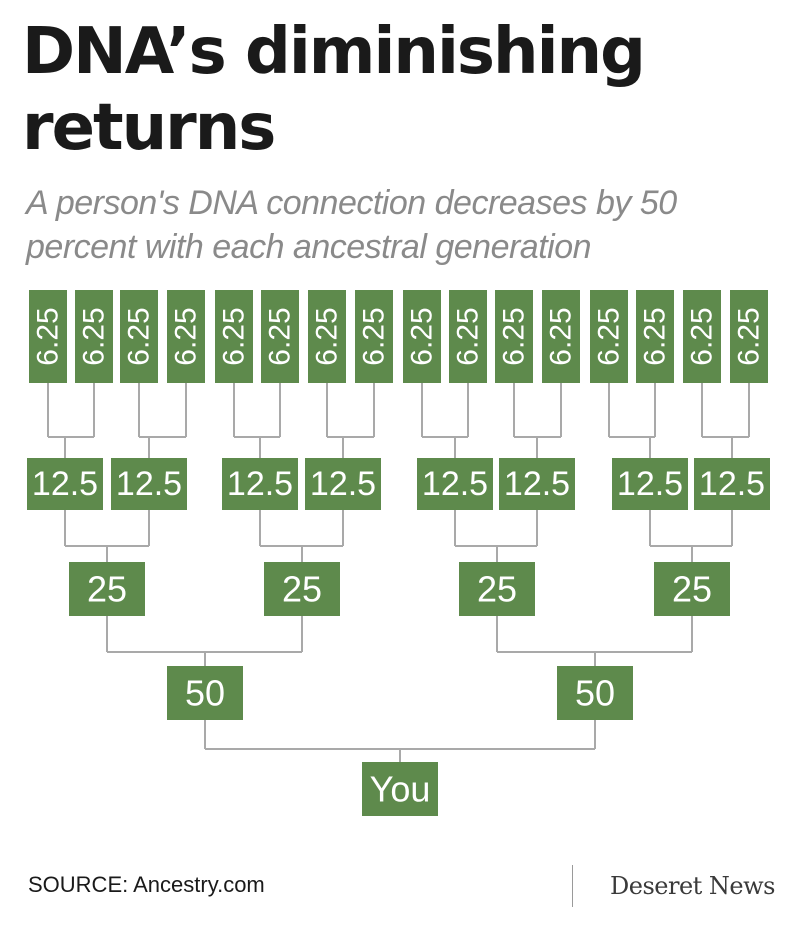  I want to click on node-gen4-1-label: 6.25, so click(48, 336).